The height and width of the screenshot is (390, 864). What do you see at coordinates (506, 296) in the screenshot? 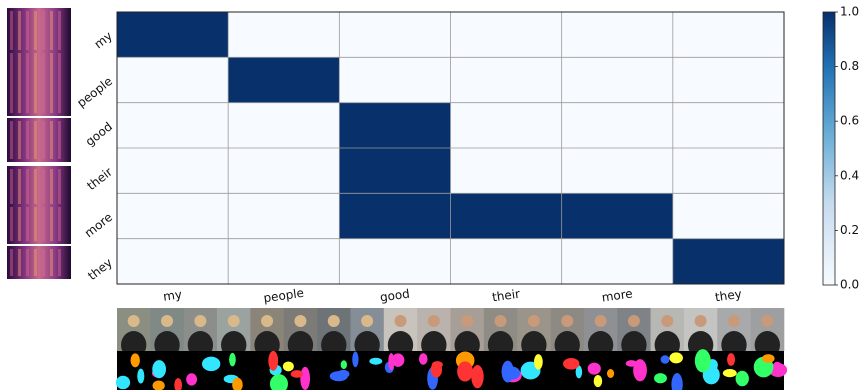
I see `x-tick-label: their` at bounding box center [506, 296].